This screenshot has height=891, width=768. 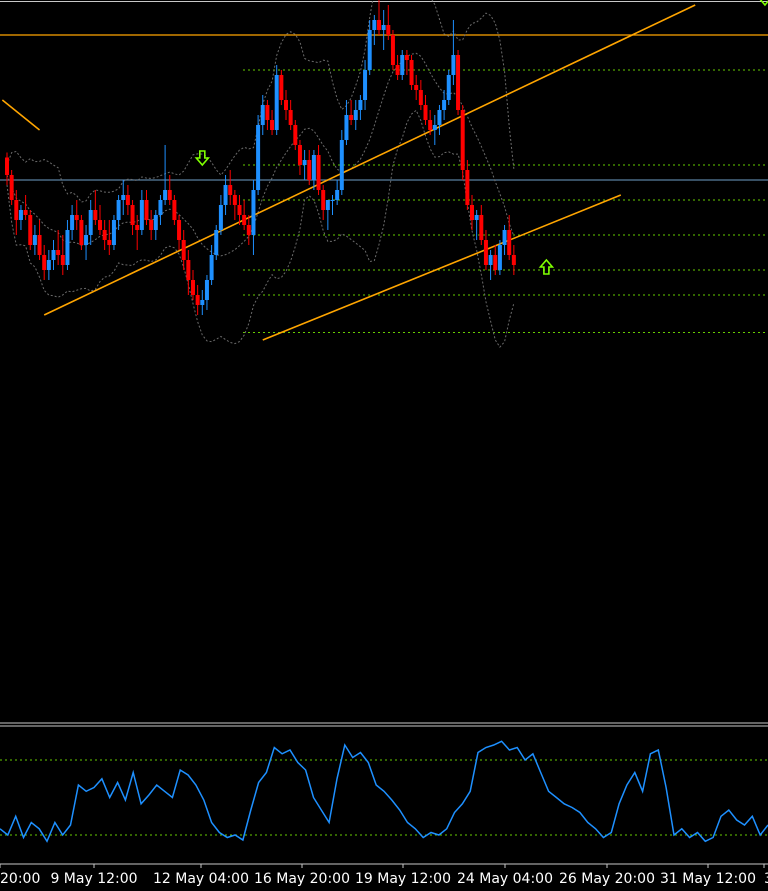 What do you see at coordinates (201, 879) in the screenshot?
I see `x-tick-label: 12 May 04:00` at bounding box center [201, 879].